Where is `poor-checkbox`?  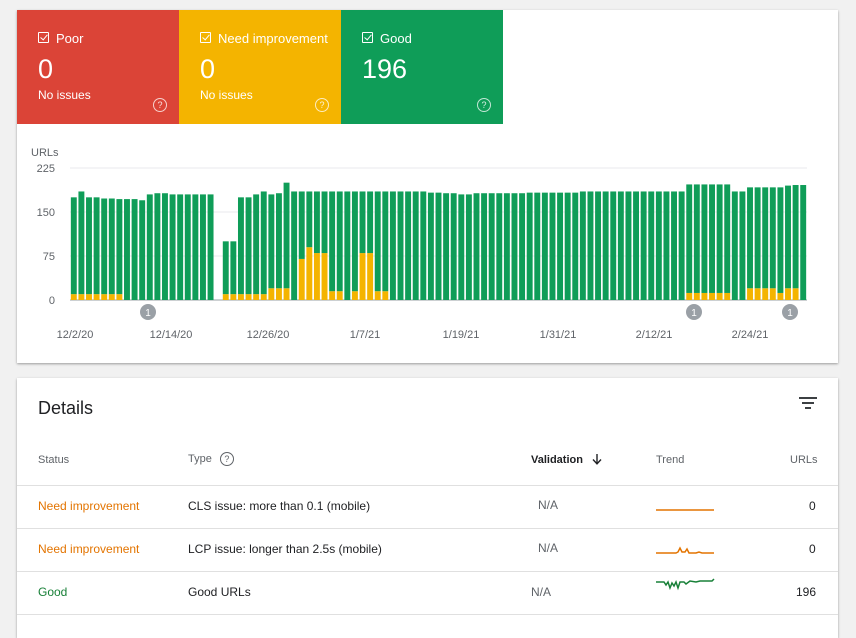 poor-checkbox is located at coordinates (43, 37).